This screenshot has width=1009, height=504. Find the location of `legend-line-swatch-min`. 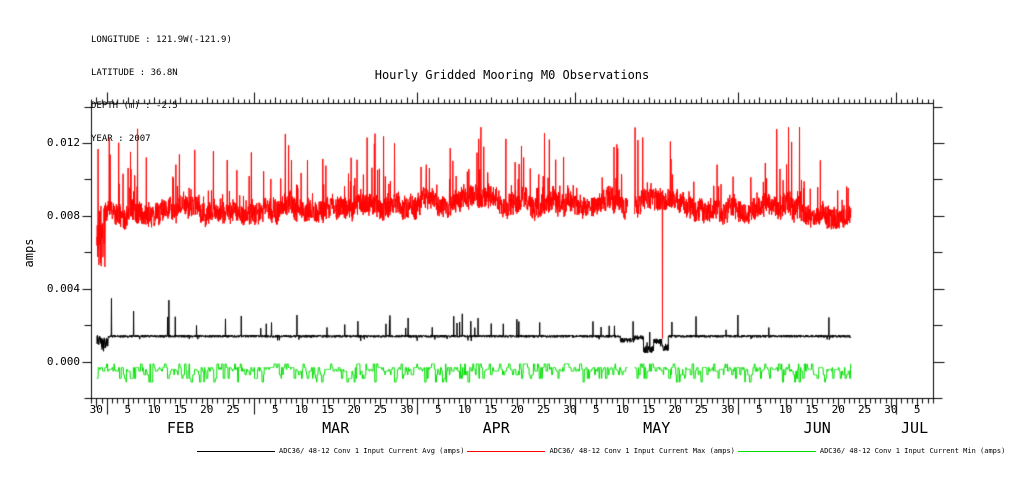

legend-line-swatch-min is located at coordinates (776, 451).